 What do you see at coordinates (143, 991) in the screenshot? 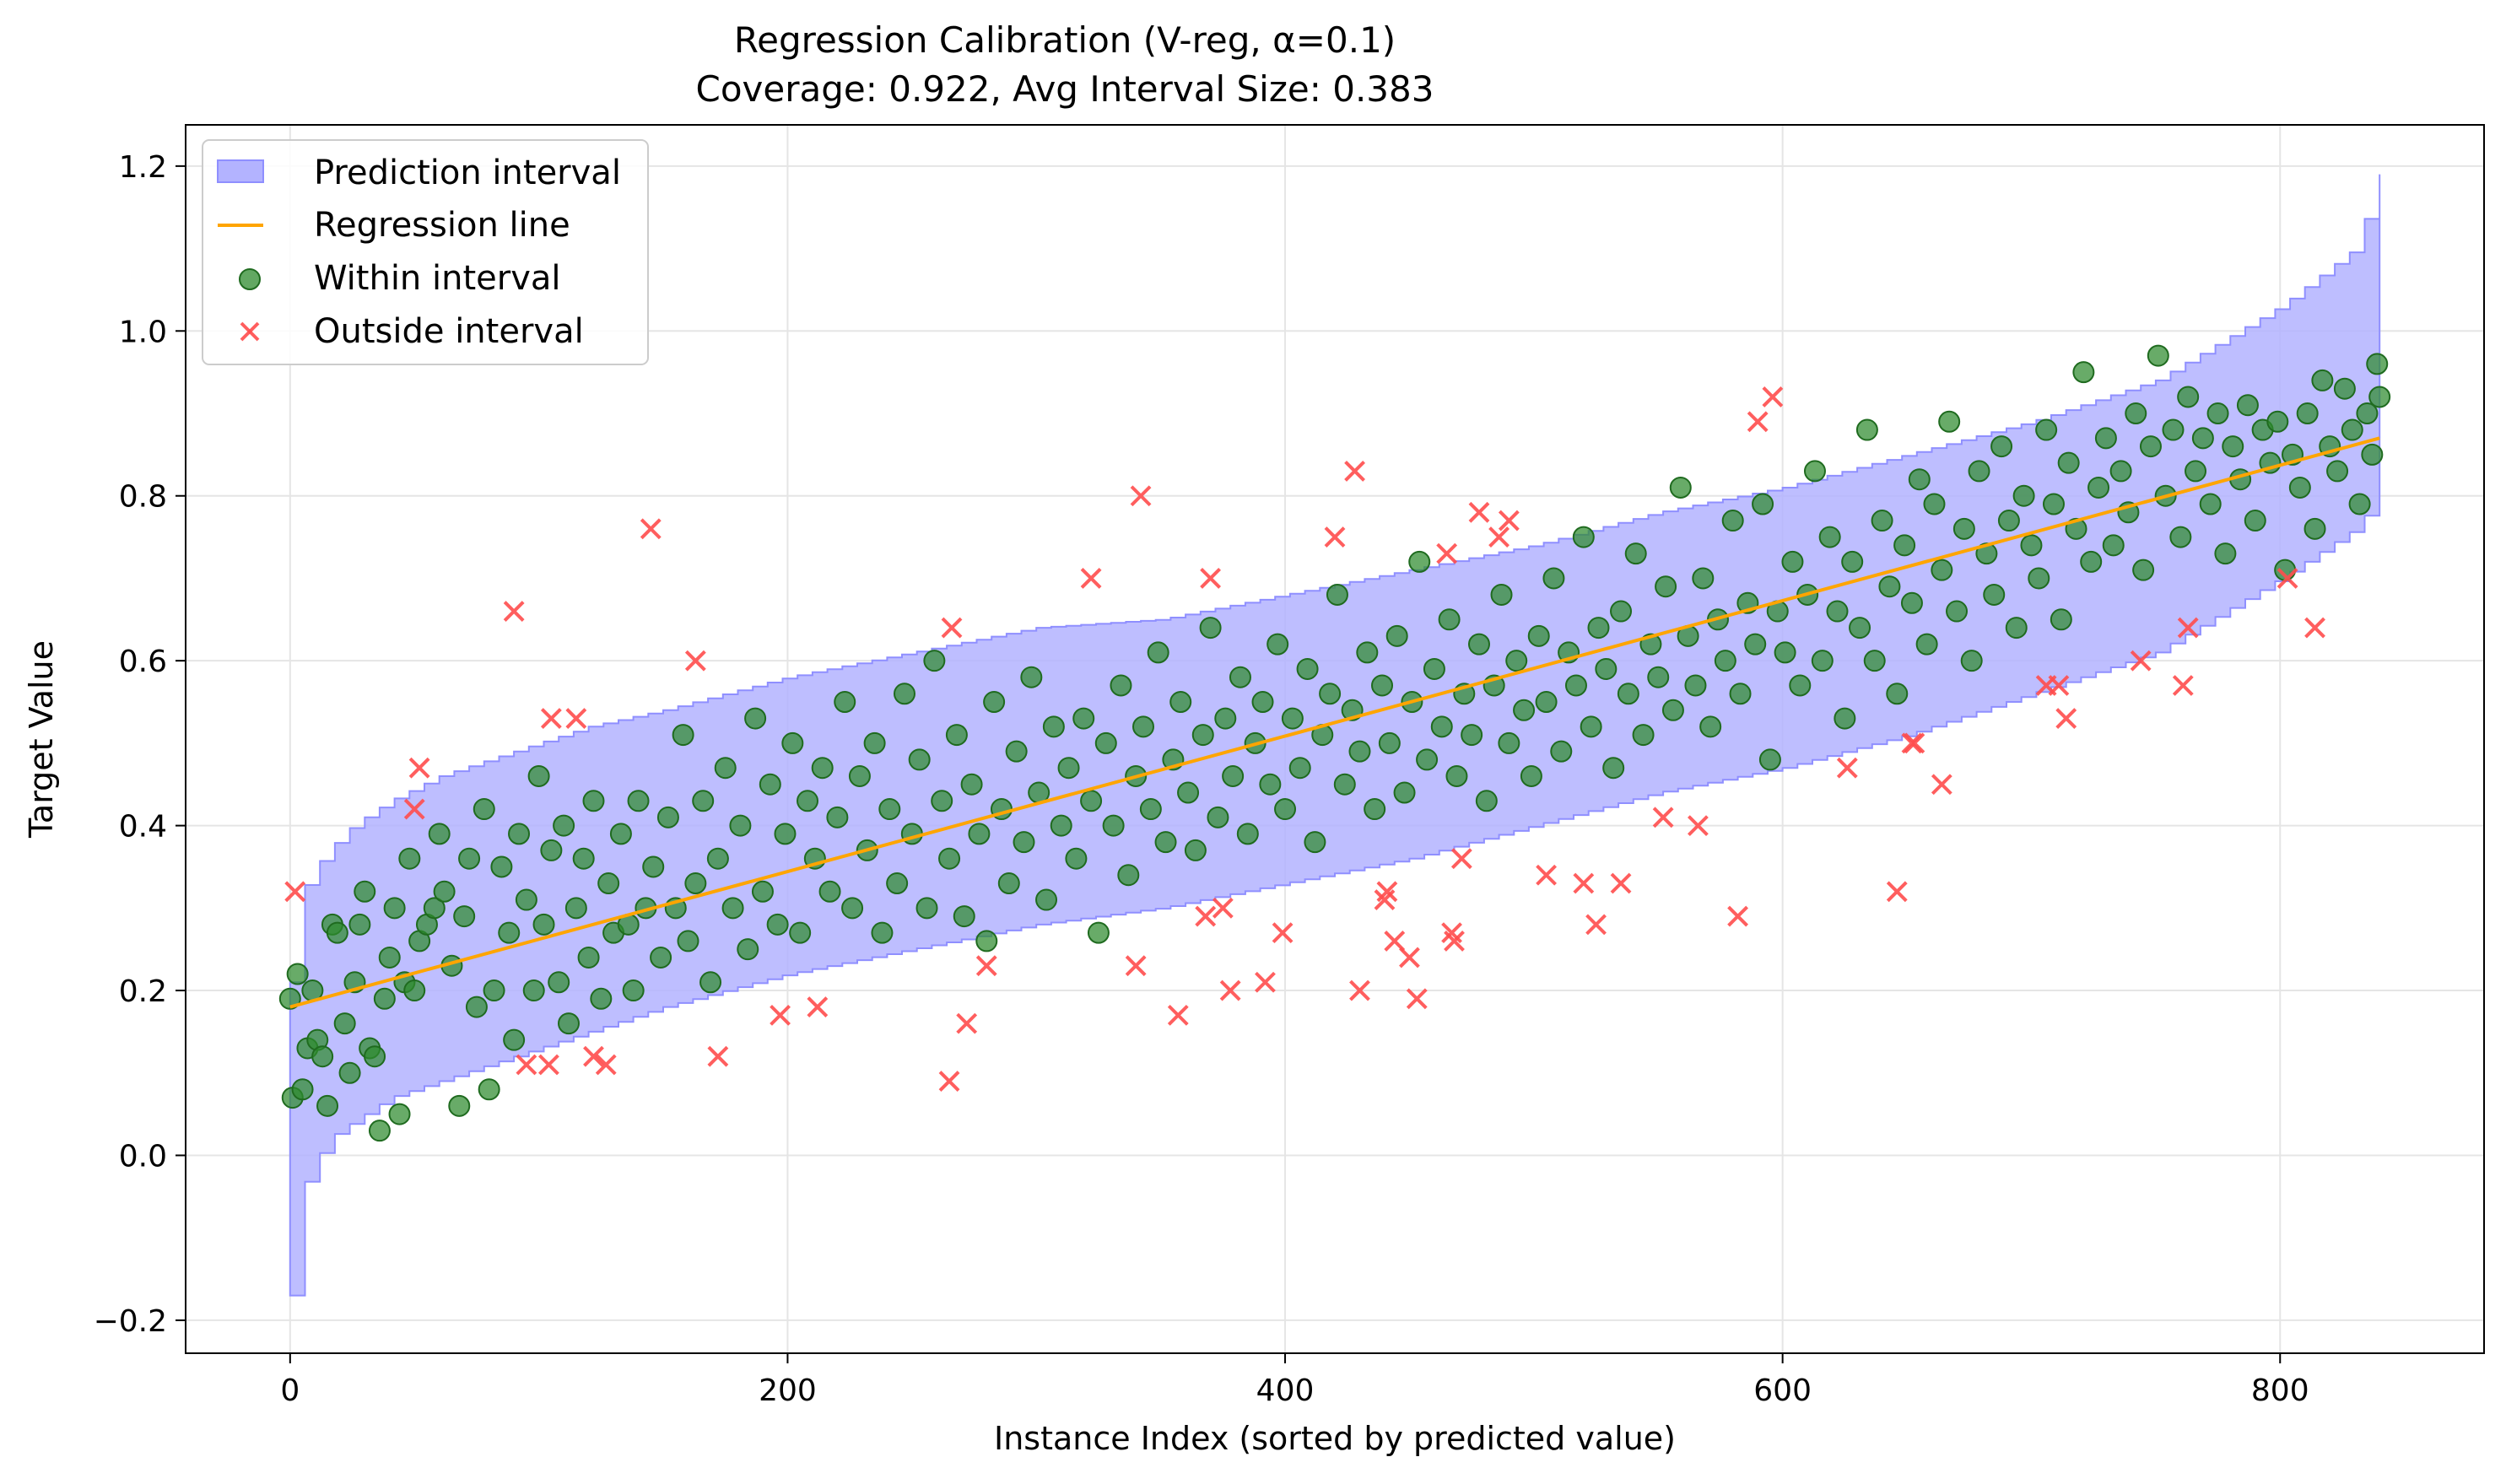
I see `y-tick-label: 0.2` at bounding box center [143, 991].